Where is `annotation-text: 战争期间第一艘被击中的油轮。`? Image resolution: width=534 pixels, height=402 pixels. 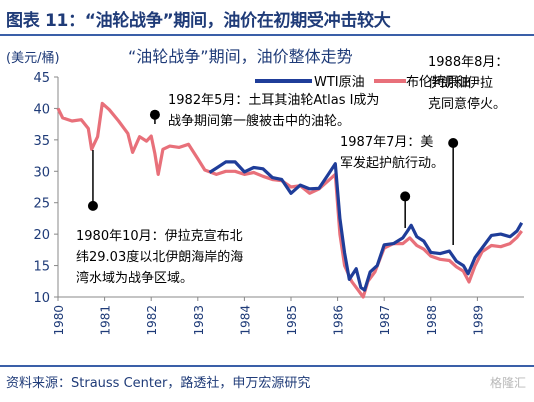 annotation-text: 战争期间第一艘被击中的油轮。 is located at coordinates (259, 121).